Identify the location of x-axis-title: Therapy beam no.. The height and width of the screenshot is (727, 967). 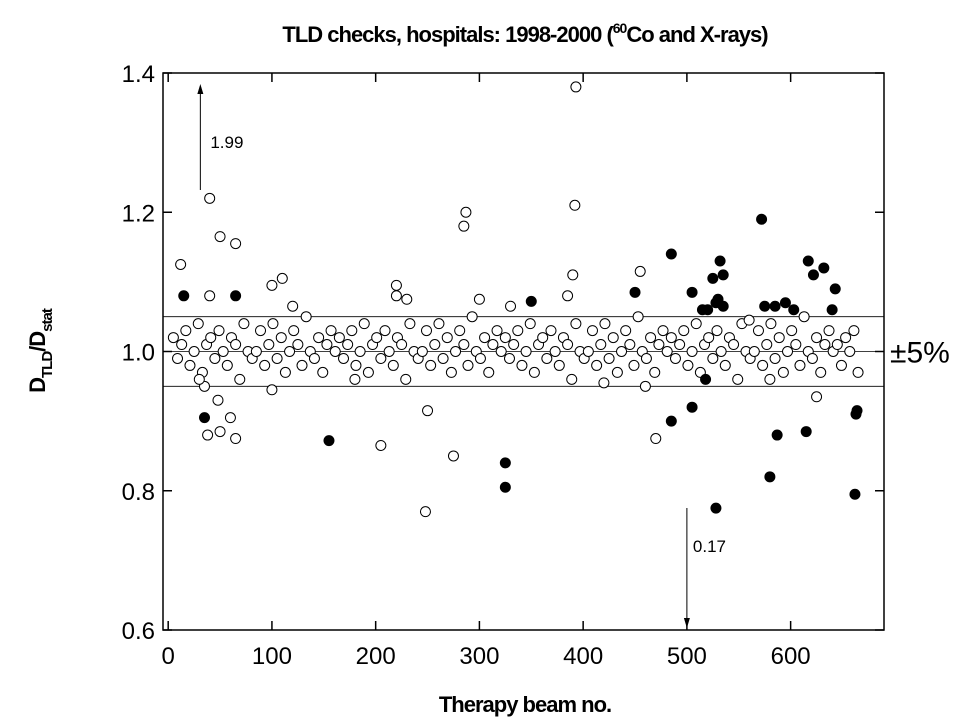
(525, 704).